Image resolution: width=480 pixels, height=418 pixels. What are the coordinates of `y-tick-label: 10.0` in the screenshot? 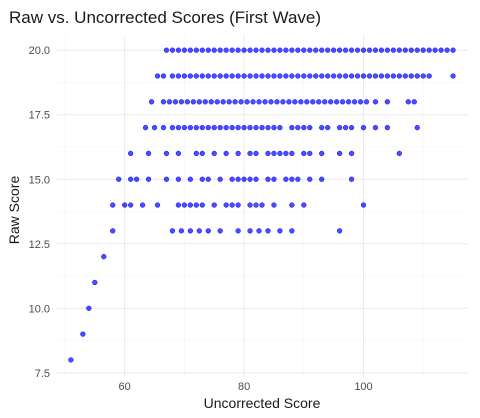 It's located at (39, 309).